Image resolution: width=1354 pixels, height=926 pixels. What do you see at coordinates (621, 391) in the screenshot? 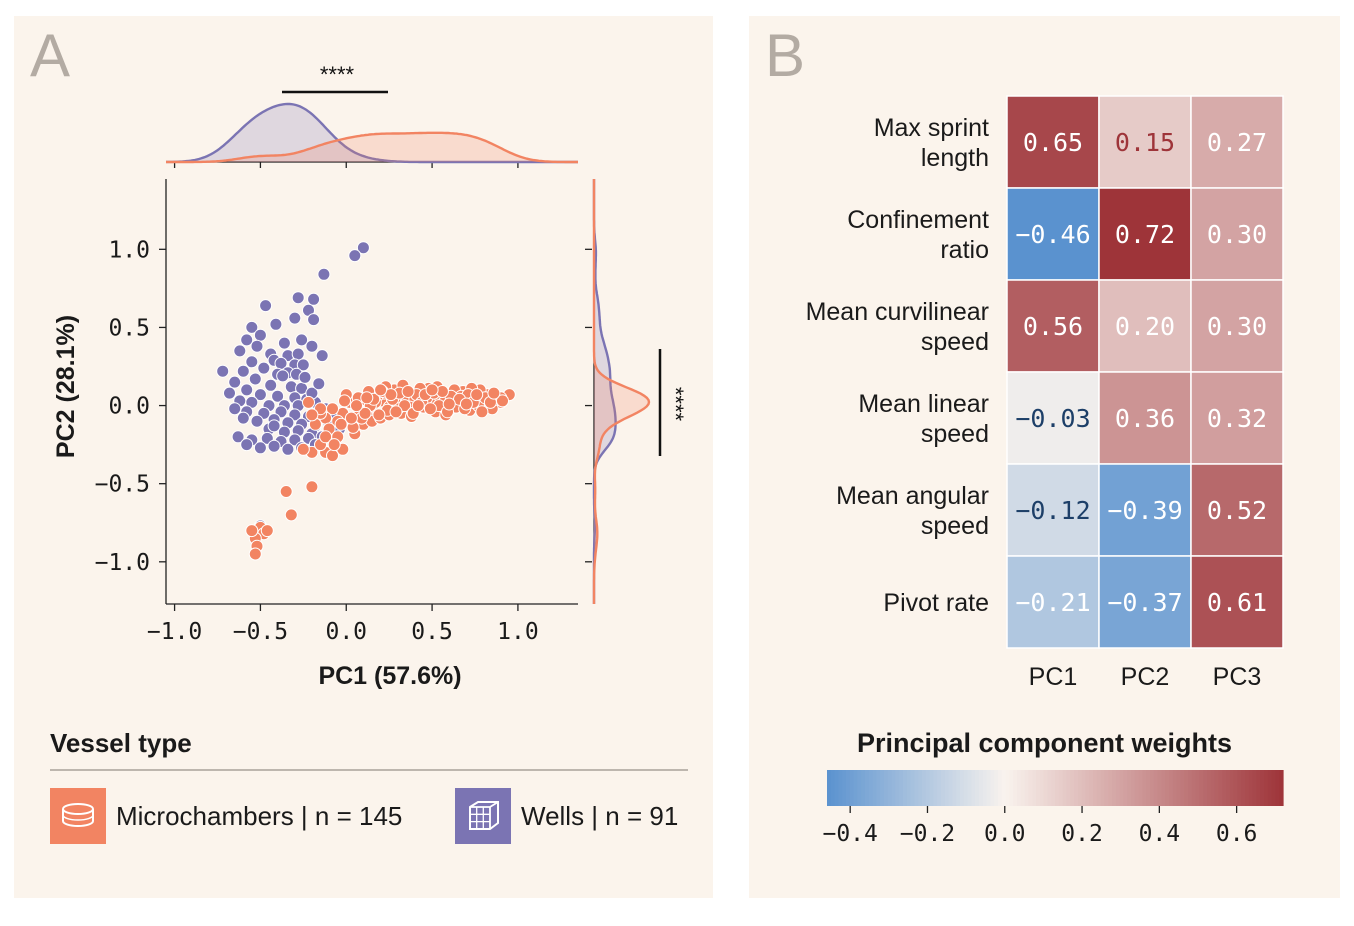
I see `kde-right-fill-microchambers` at bounding box center [621, 391].